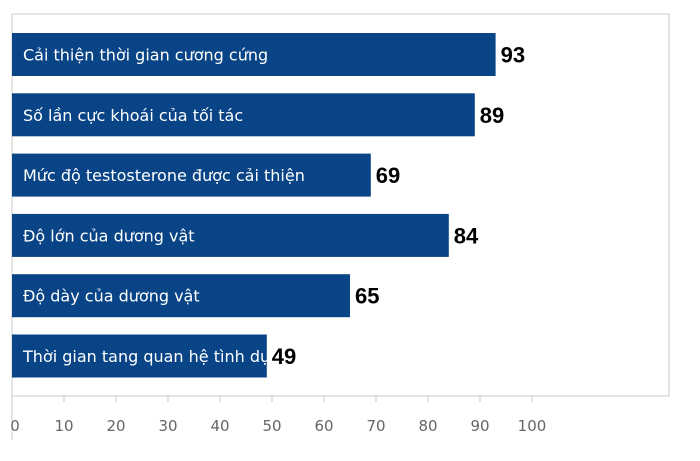  I want to click on x-tick-label: 40, so click(219, 426).